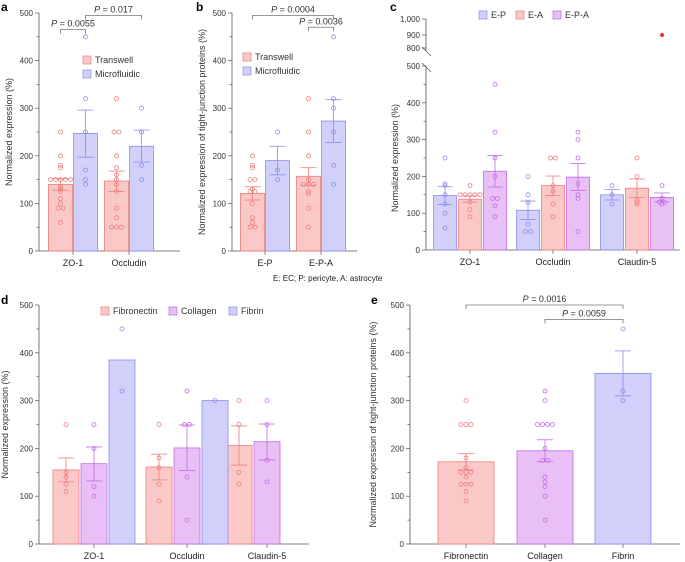 The height and width of the screenshot is (562, 685). Describe the element at coordinates (278, 71) in the screenshot. I see `legend-label: Microfluidic` at that location.